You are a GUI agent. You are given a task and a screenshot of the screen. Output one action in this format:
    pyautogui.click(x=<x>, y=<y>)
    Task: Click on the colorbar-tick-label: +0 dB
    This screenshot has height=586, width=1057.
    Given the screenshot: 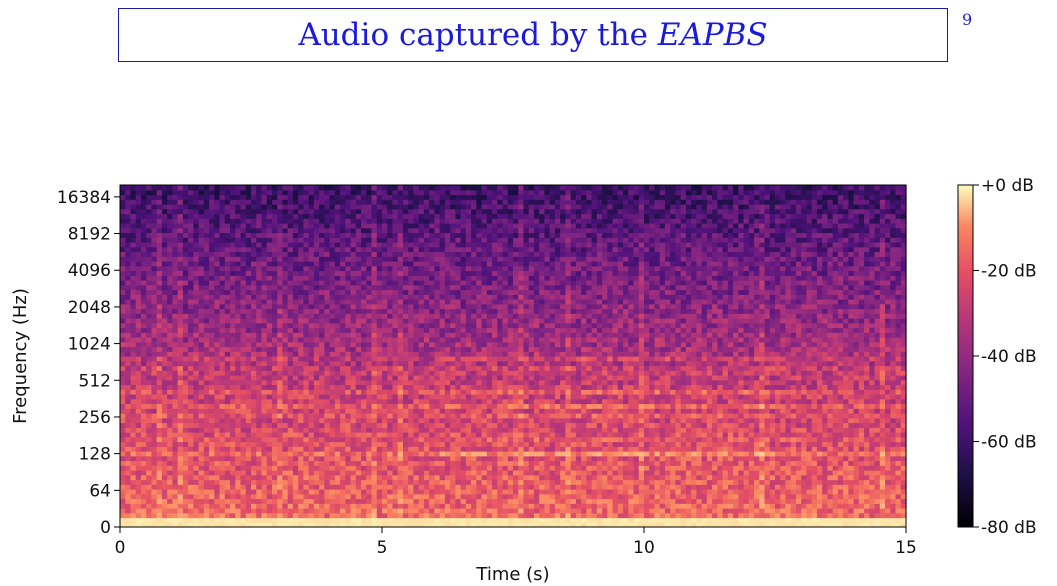 What is the action you would take?
    pyautogui.click(x=1007, y=186)
    